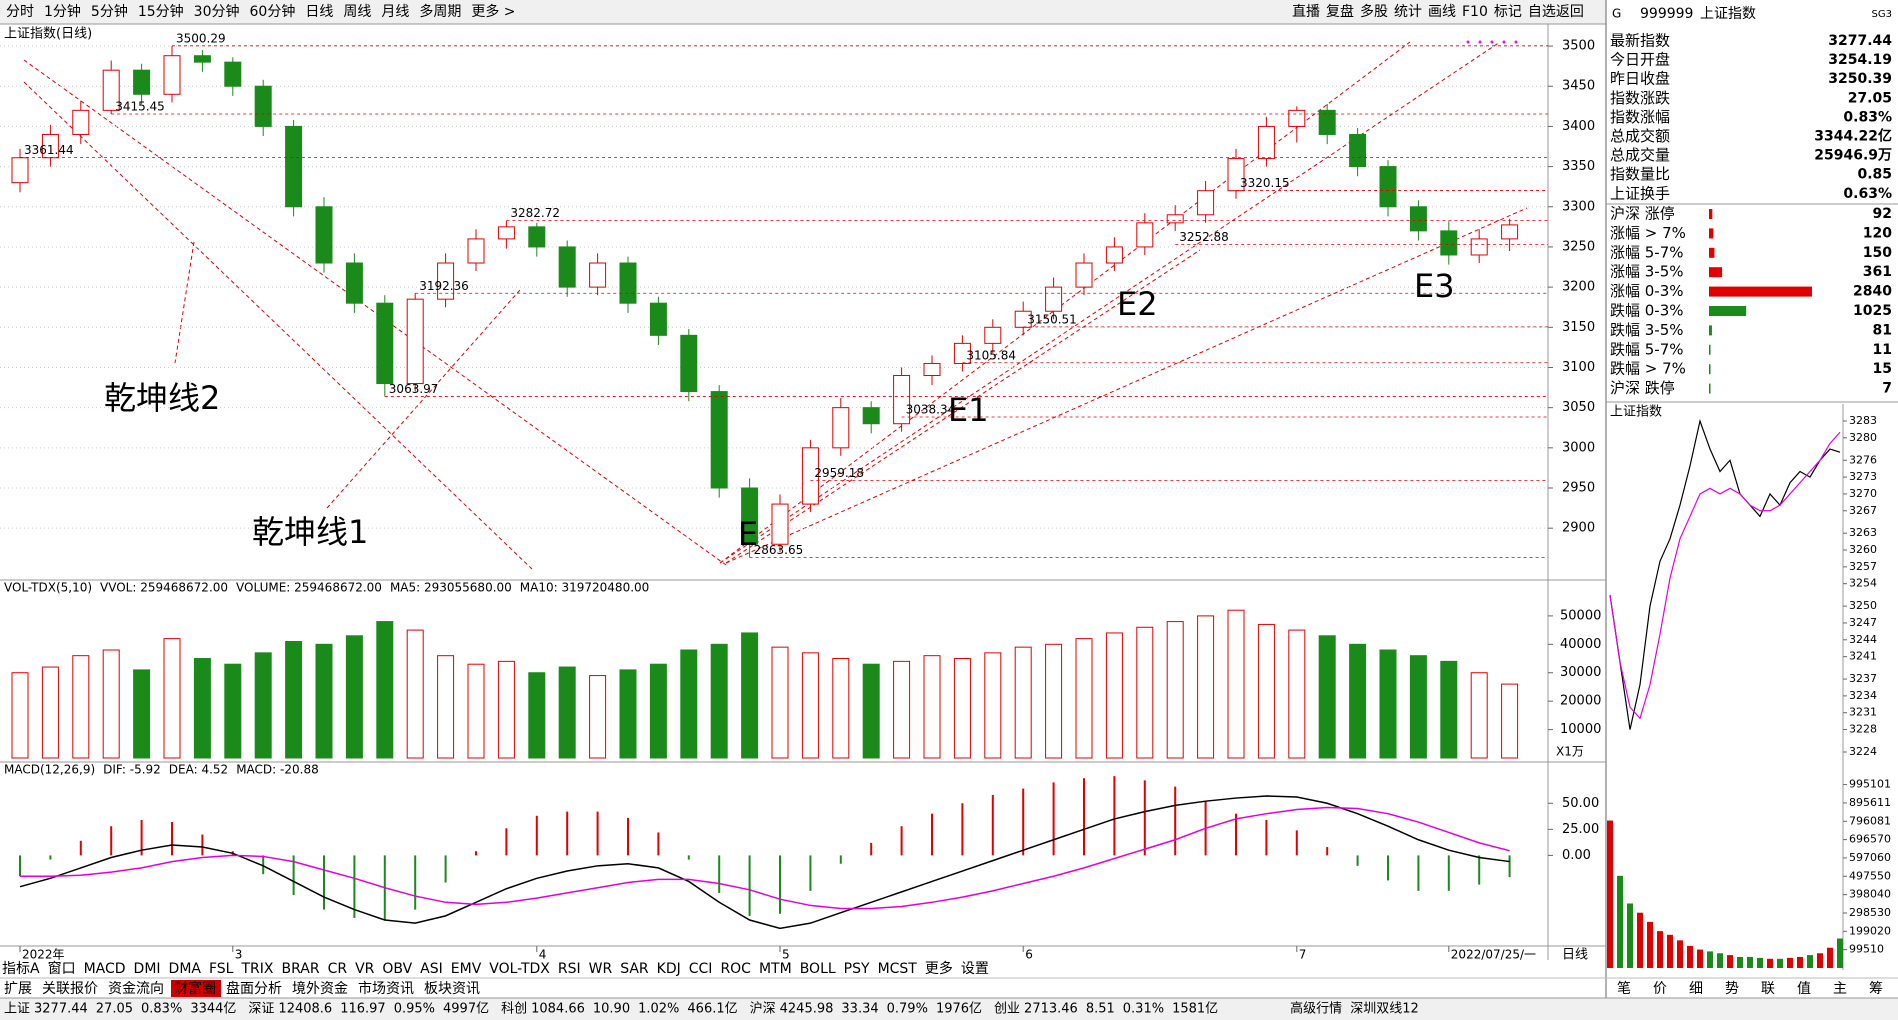 This screenshot has width=1898, height=1020. Describe the element at coordinates (1666, 14) in the screenshot. I see `stock-code: 999999` at that location.